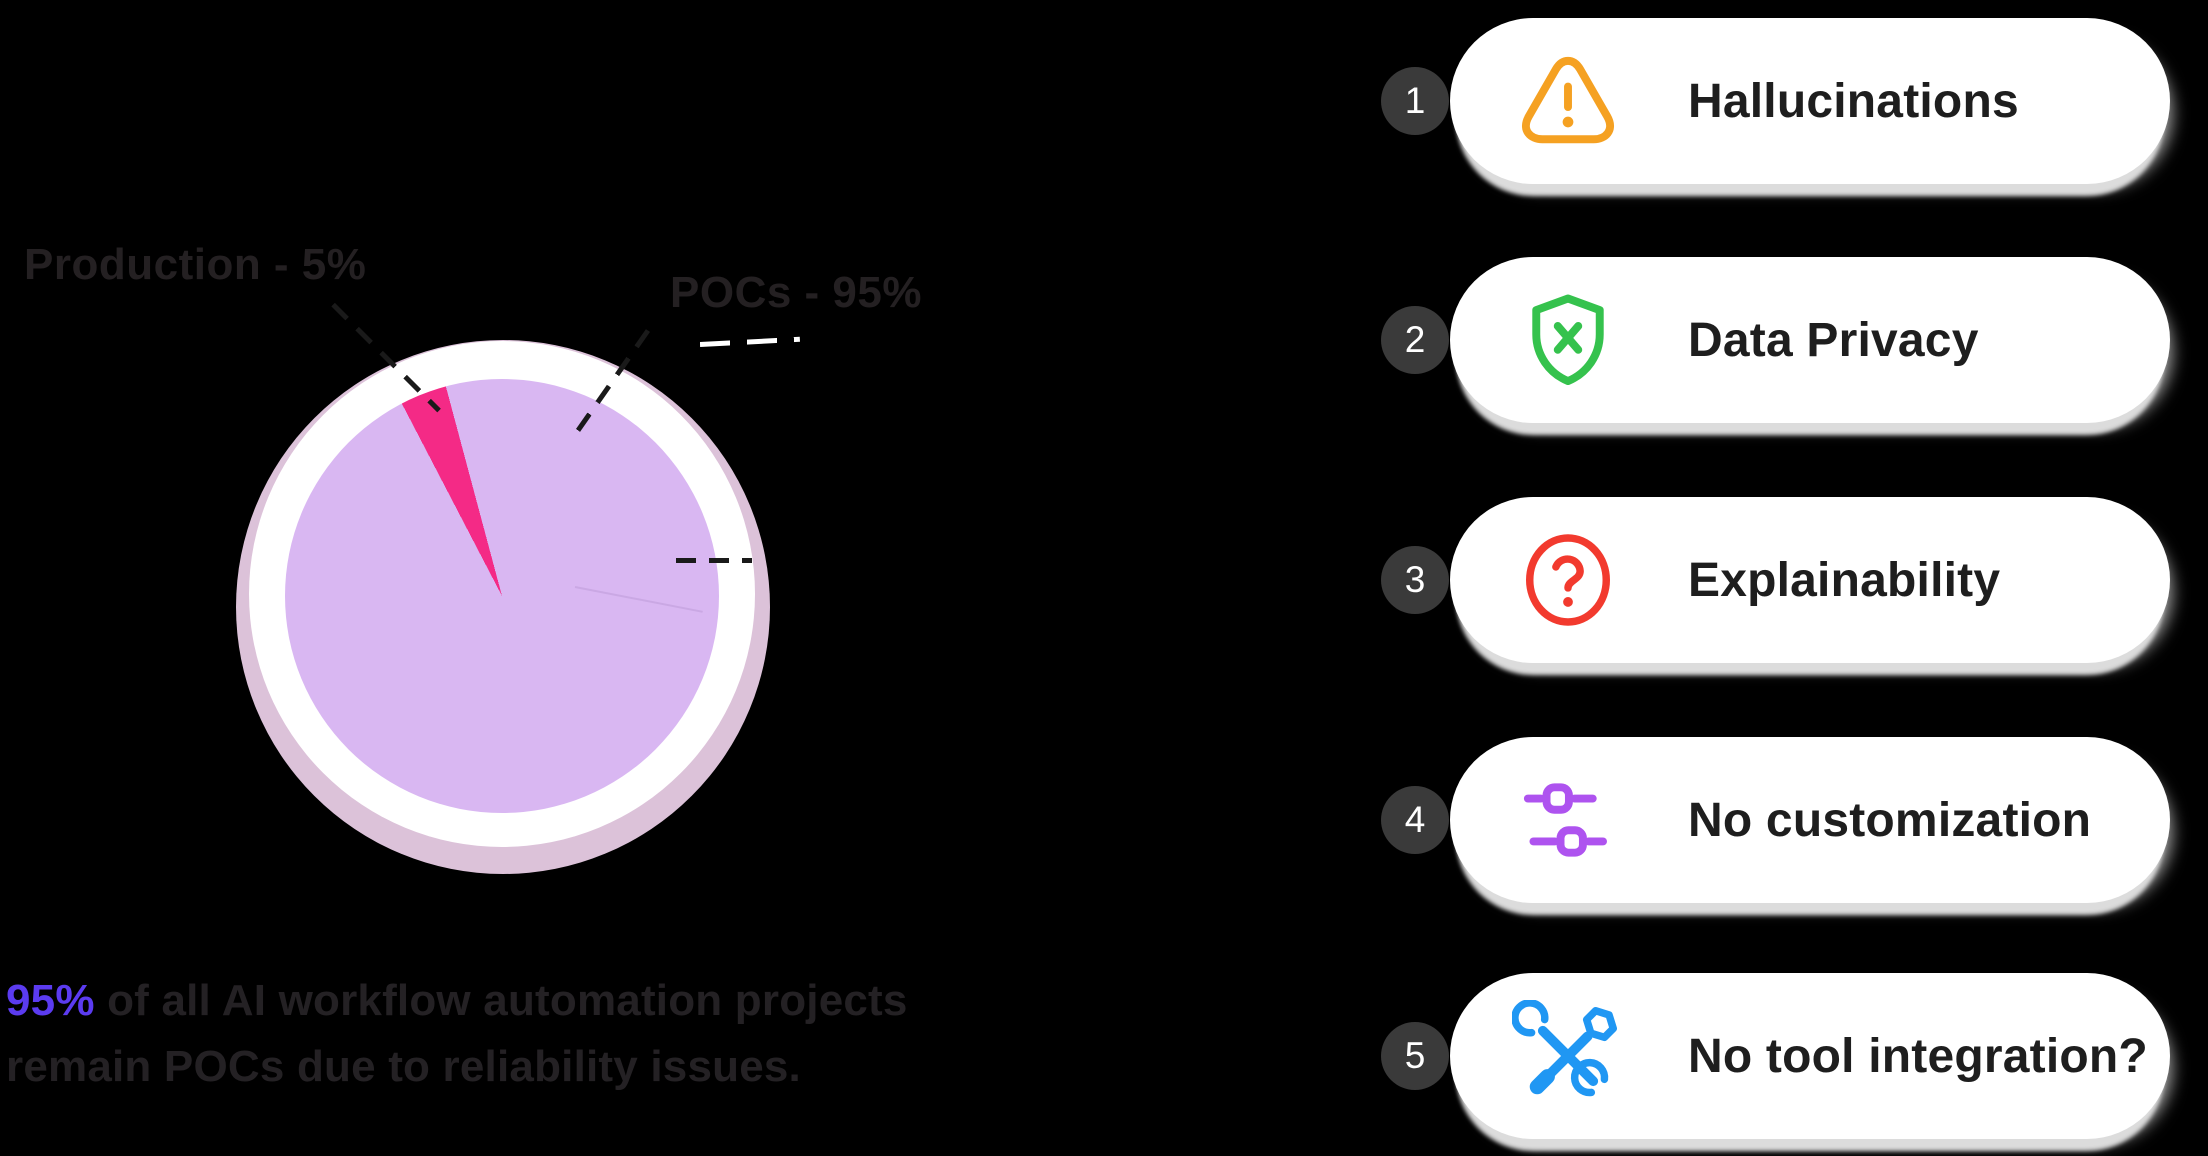 The width and height of the screenshot is (2208, 1156). I want to click on issue-row-hallucinations: 1 Hallucinations, so click(1776, 101).